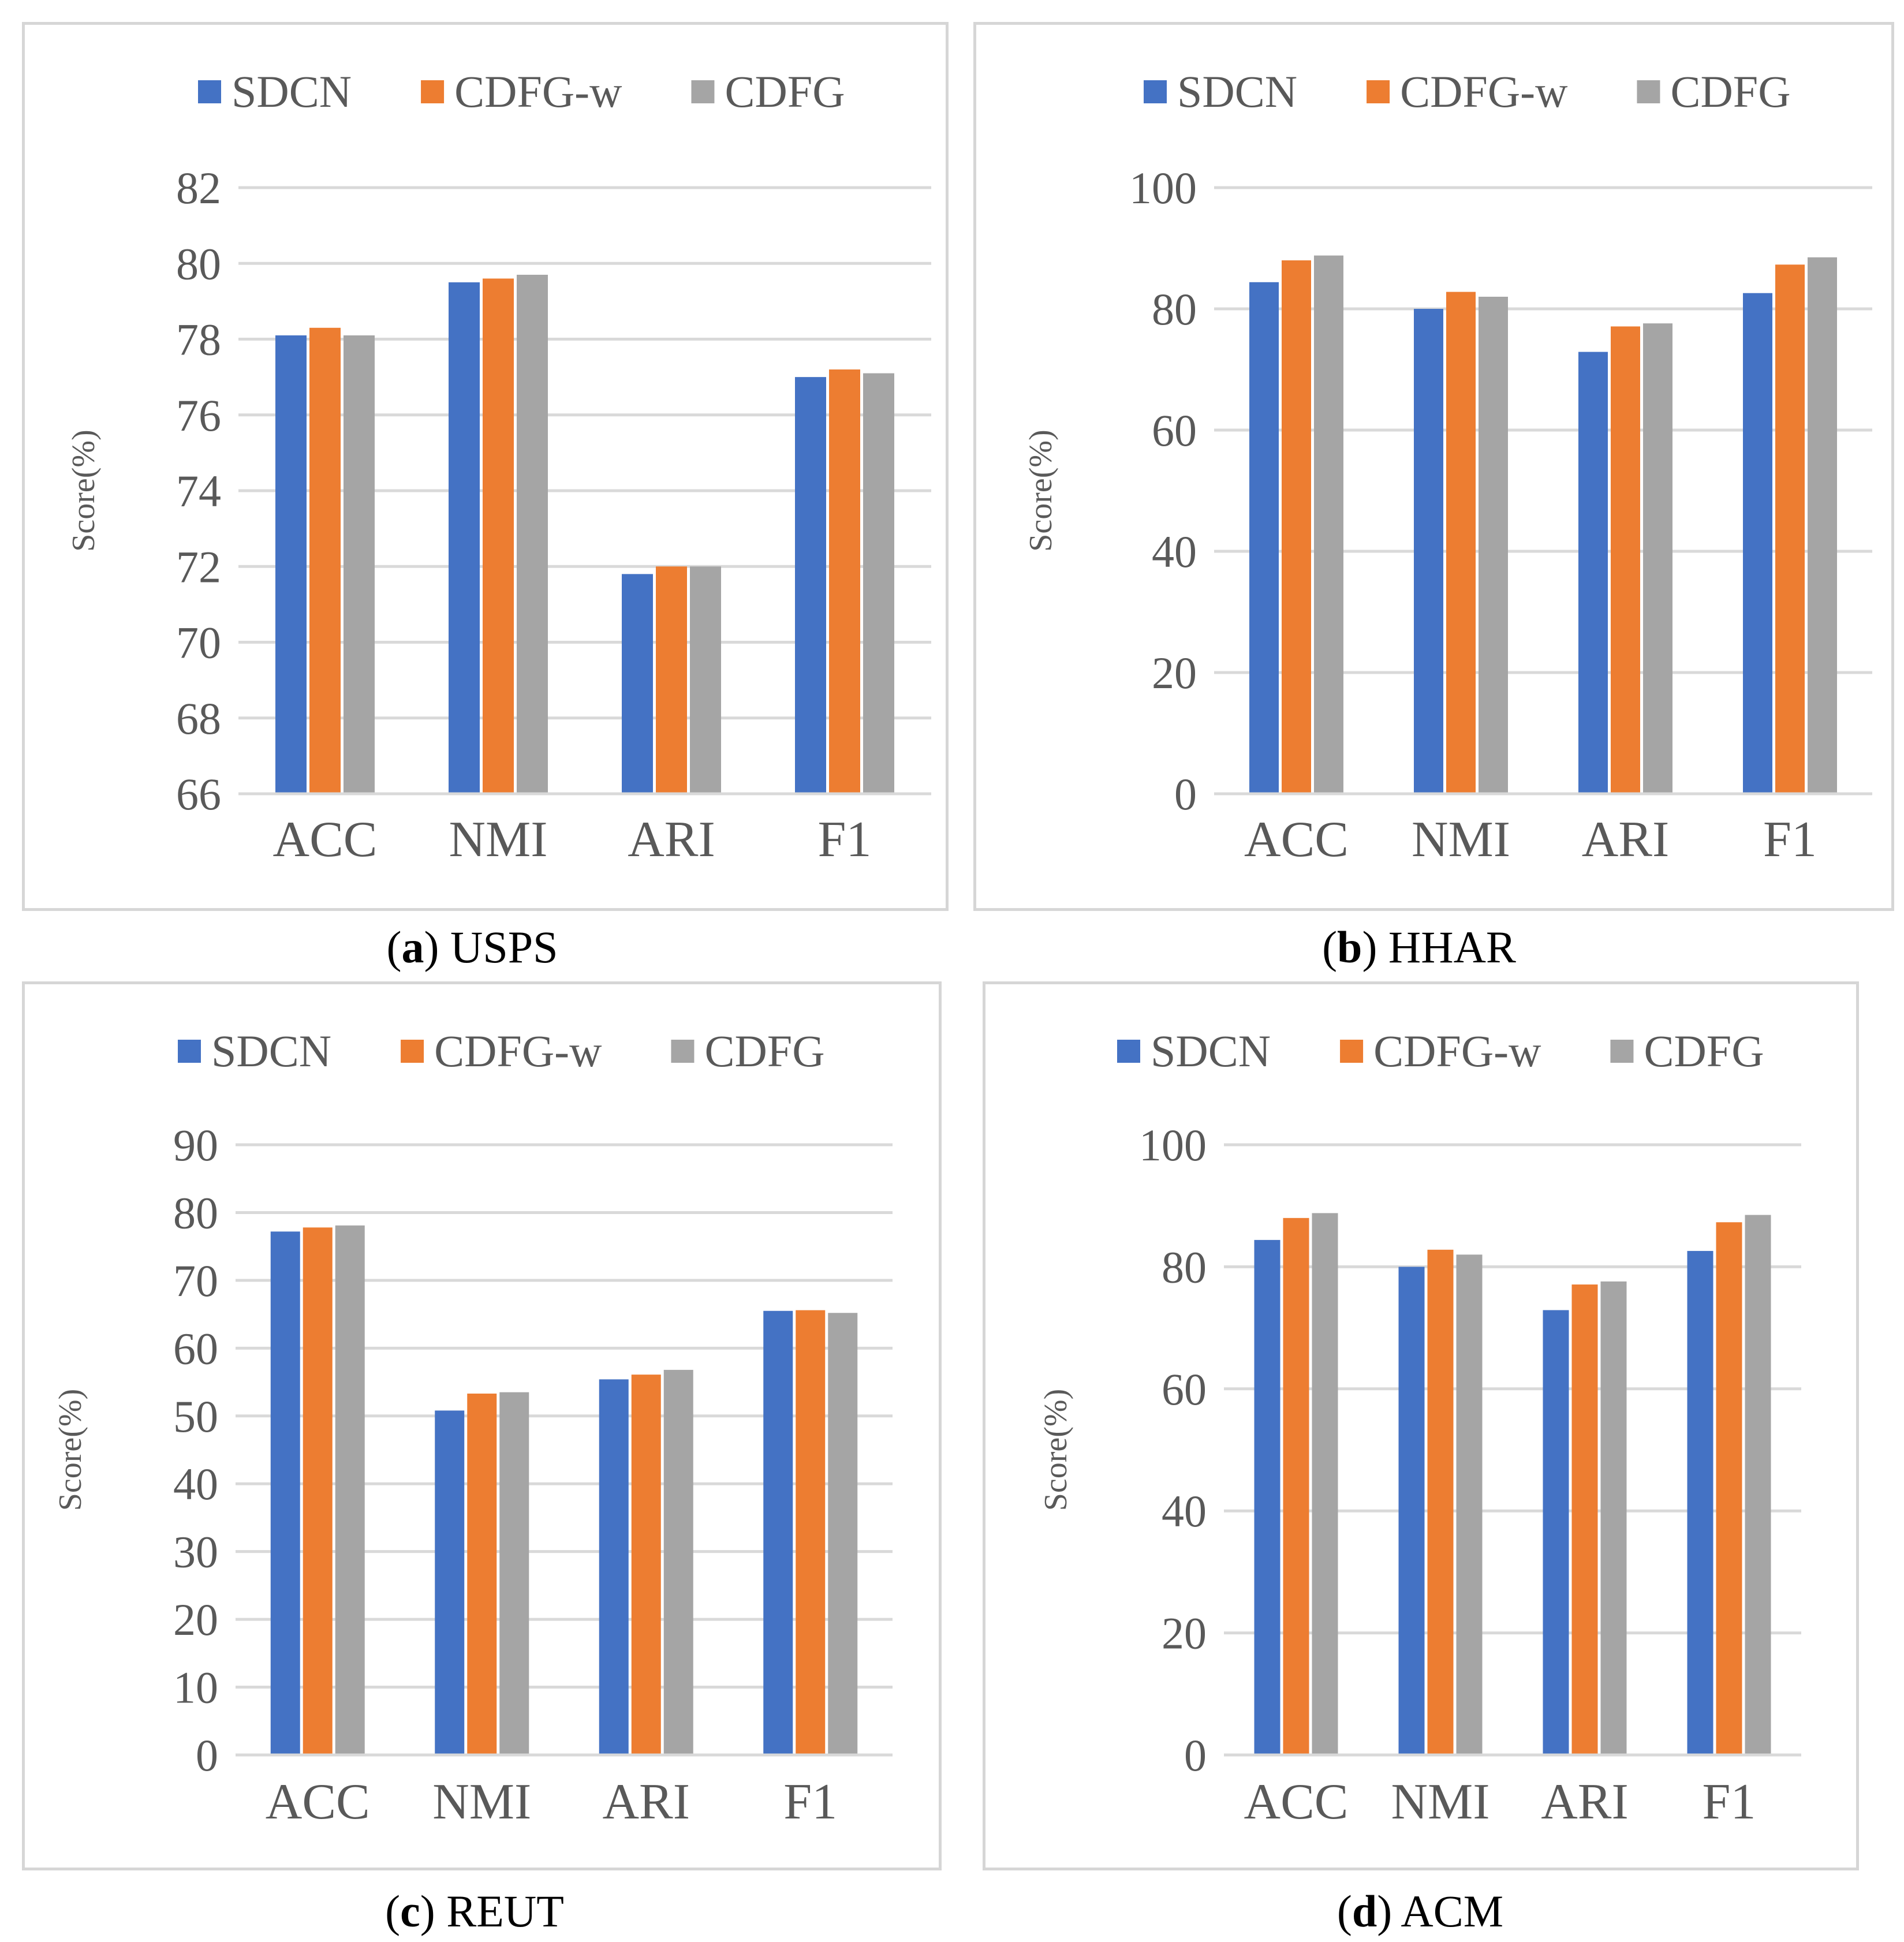  I want to click on y-tick-label: 82, so click(198, 188).